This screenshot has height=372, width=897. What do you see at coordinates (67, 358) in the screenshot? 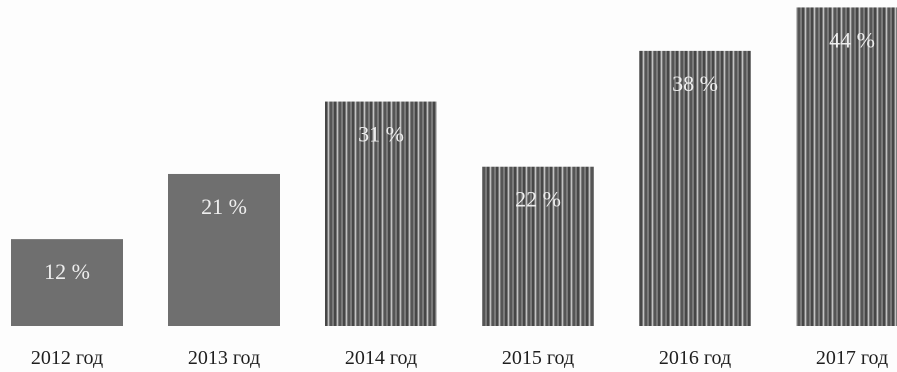
I see `category-label: 2012 год` at bounding box center [67, 358].